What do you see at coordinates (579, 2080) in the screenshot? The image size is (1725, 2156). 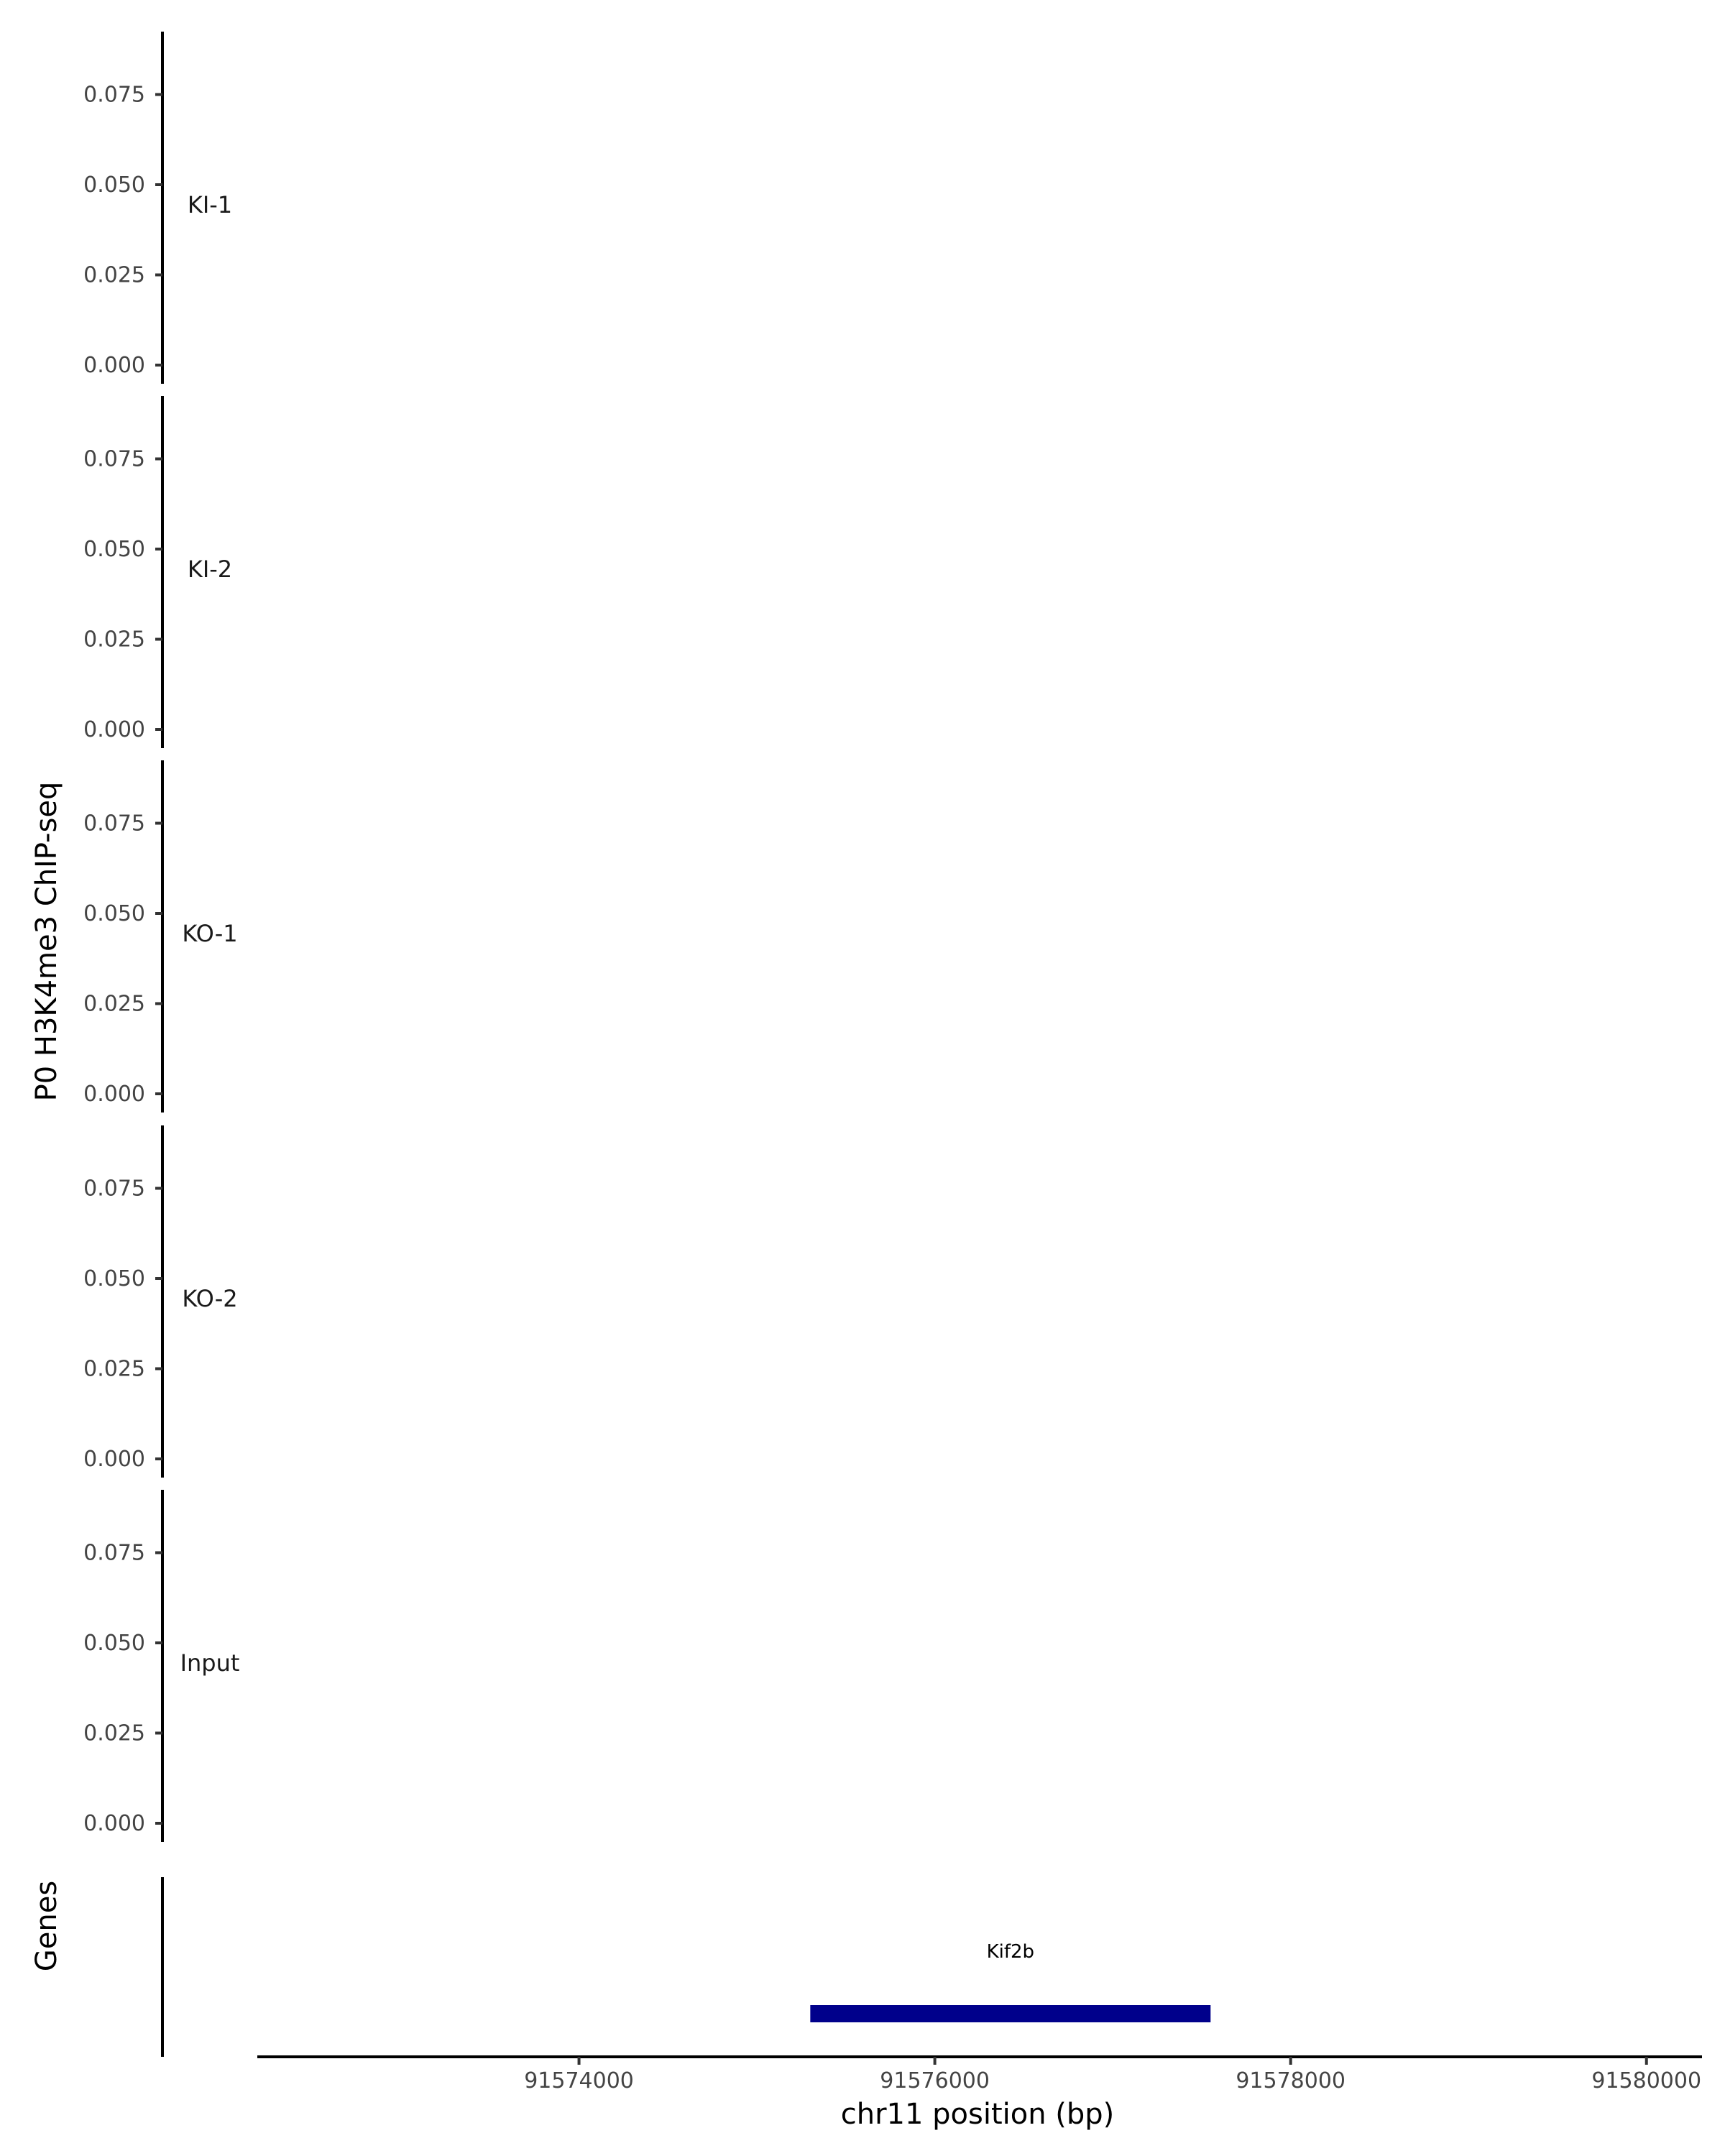 I see `x-tick-label-0: 91574000` at bounding box center [579, 2080].